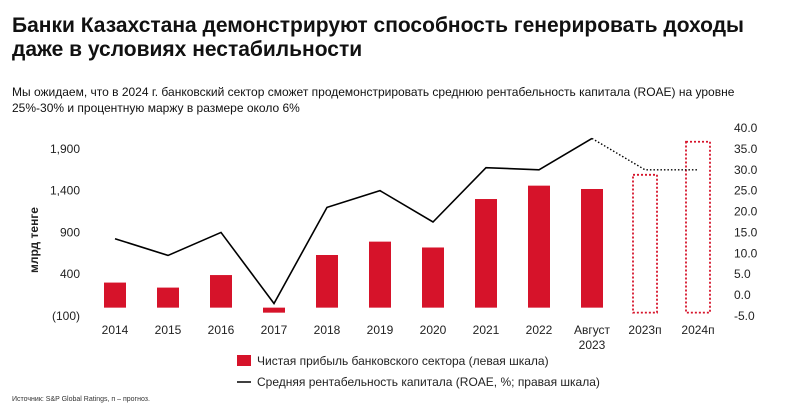 The height and width of the screenshot is (416, 800). I want to click on x-tick-label: Август, so click(592, 330).